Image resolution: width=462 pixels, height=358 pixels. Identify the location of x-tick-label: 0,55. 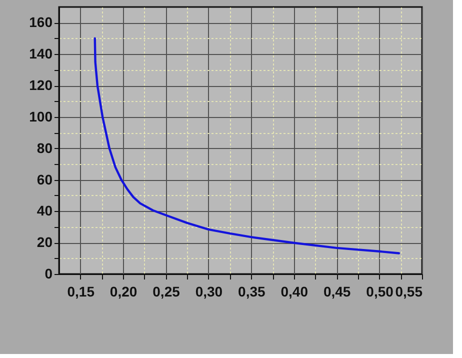
(409, 292).